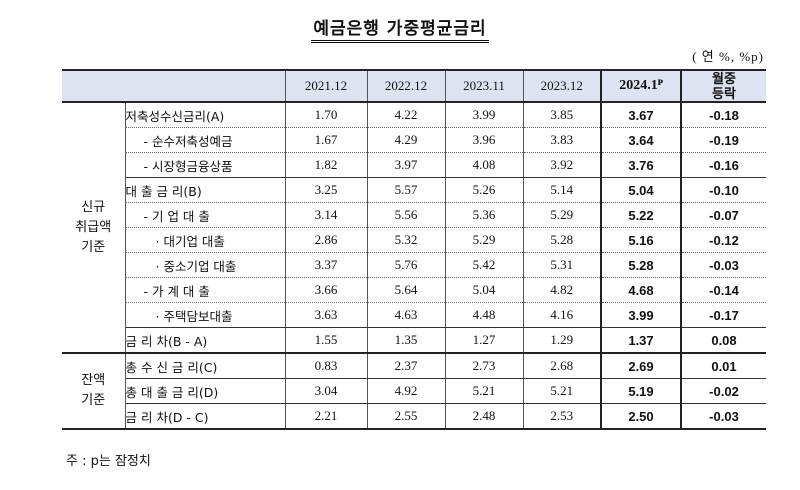 This screenshot has height=490, width=800. Describe the element at coordinates (723, 190) in the screenshot. I see `cell-mom: -0.10` at that location.